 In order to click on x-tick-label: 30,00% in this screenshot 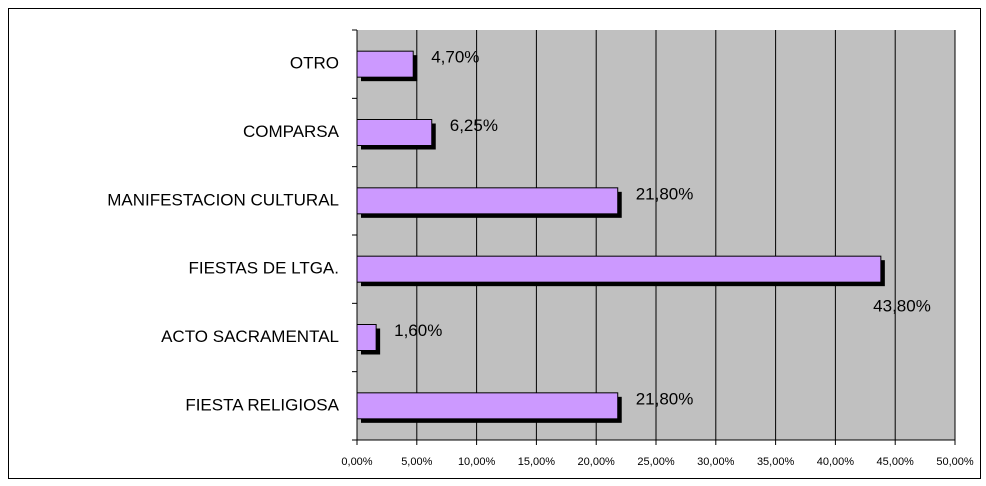, I will do `click(716, 462)`.